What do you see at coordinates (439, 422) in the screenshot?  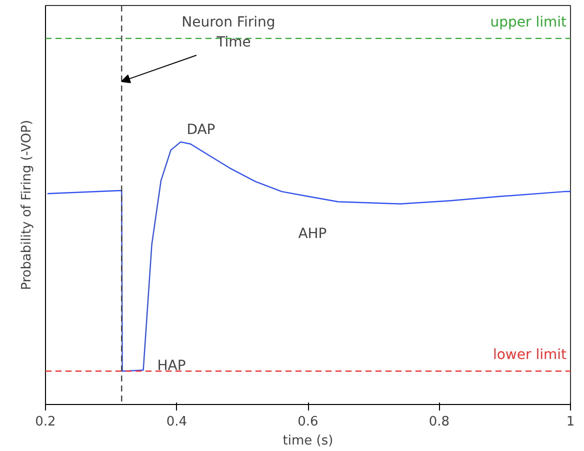 I see `x-tick-label: 0.8` at bounding box center [439, 422].